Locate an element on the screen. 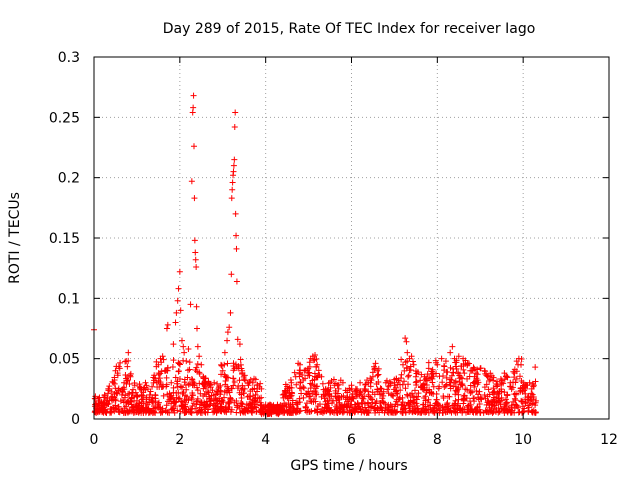 The height and width of the screenshot is (480, 640). x-tick-label: 12 is located at coordinates (609, 440).